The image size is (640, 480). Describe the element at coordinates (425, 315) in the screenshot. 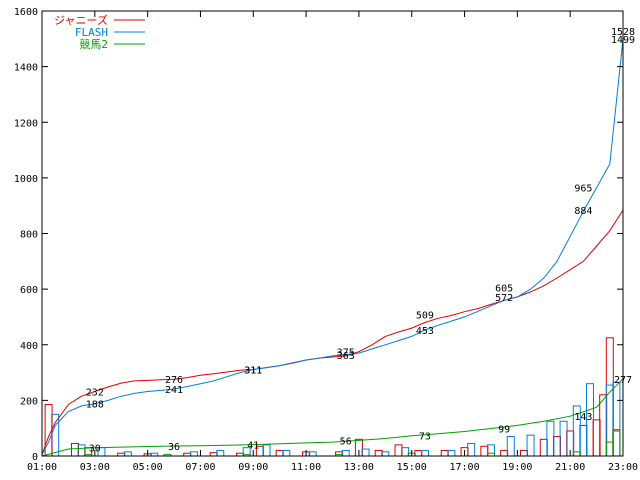

I see `series-0-data-label: 509` at that location.